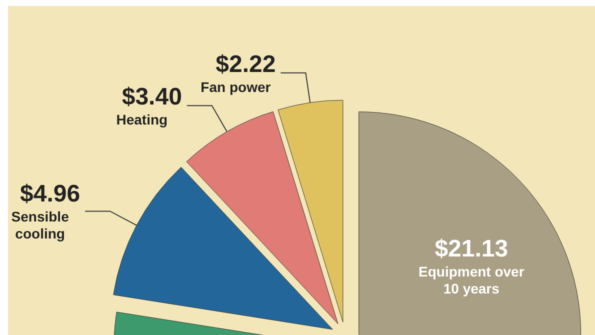  What do you see at coordinates (471, 279) in the screenshot?
I see `slice-label: Equipment over 10 years` at bounding box center [471, 279].